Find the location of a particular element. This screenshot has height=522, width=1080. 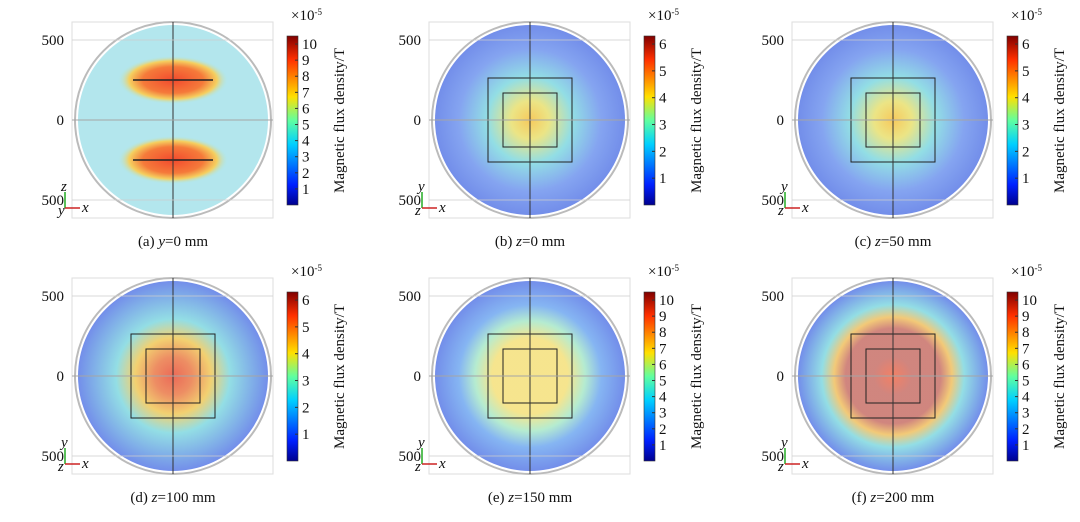

caption: (e) z=150 mm is located at coordinates (530, 498).